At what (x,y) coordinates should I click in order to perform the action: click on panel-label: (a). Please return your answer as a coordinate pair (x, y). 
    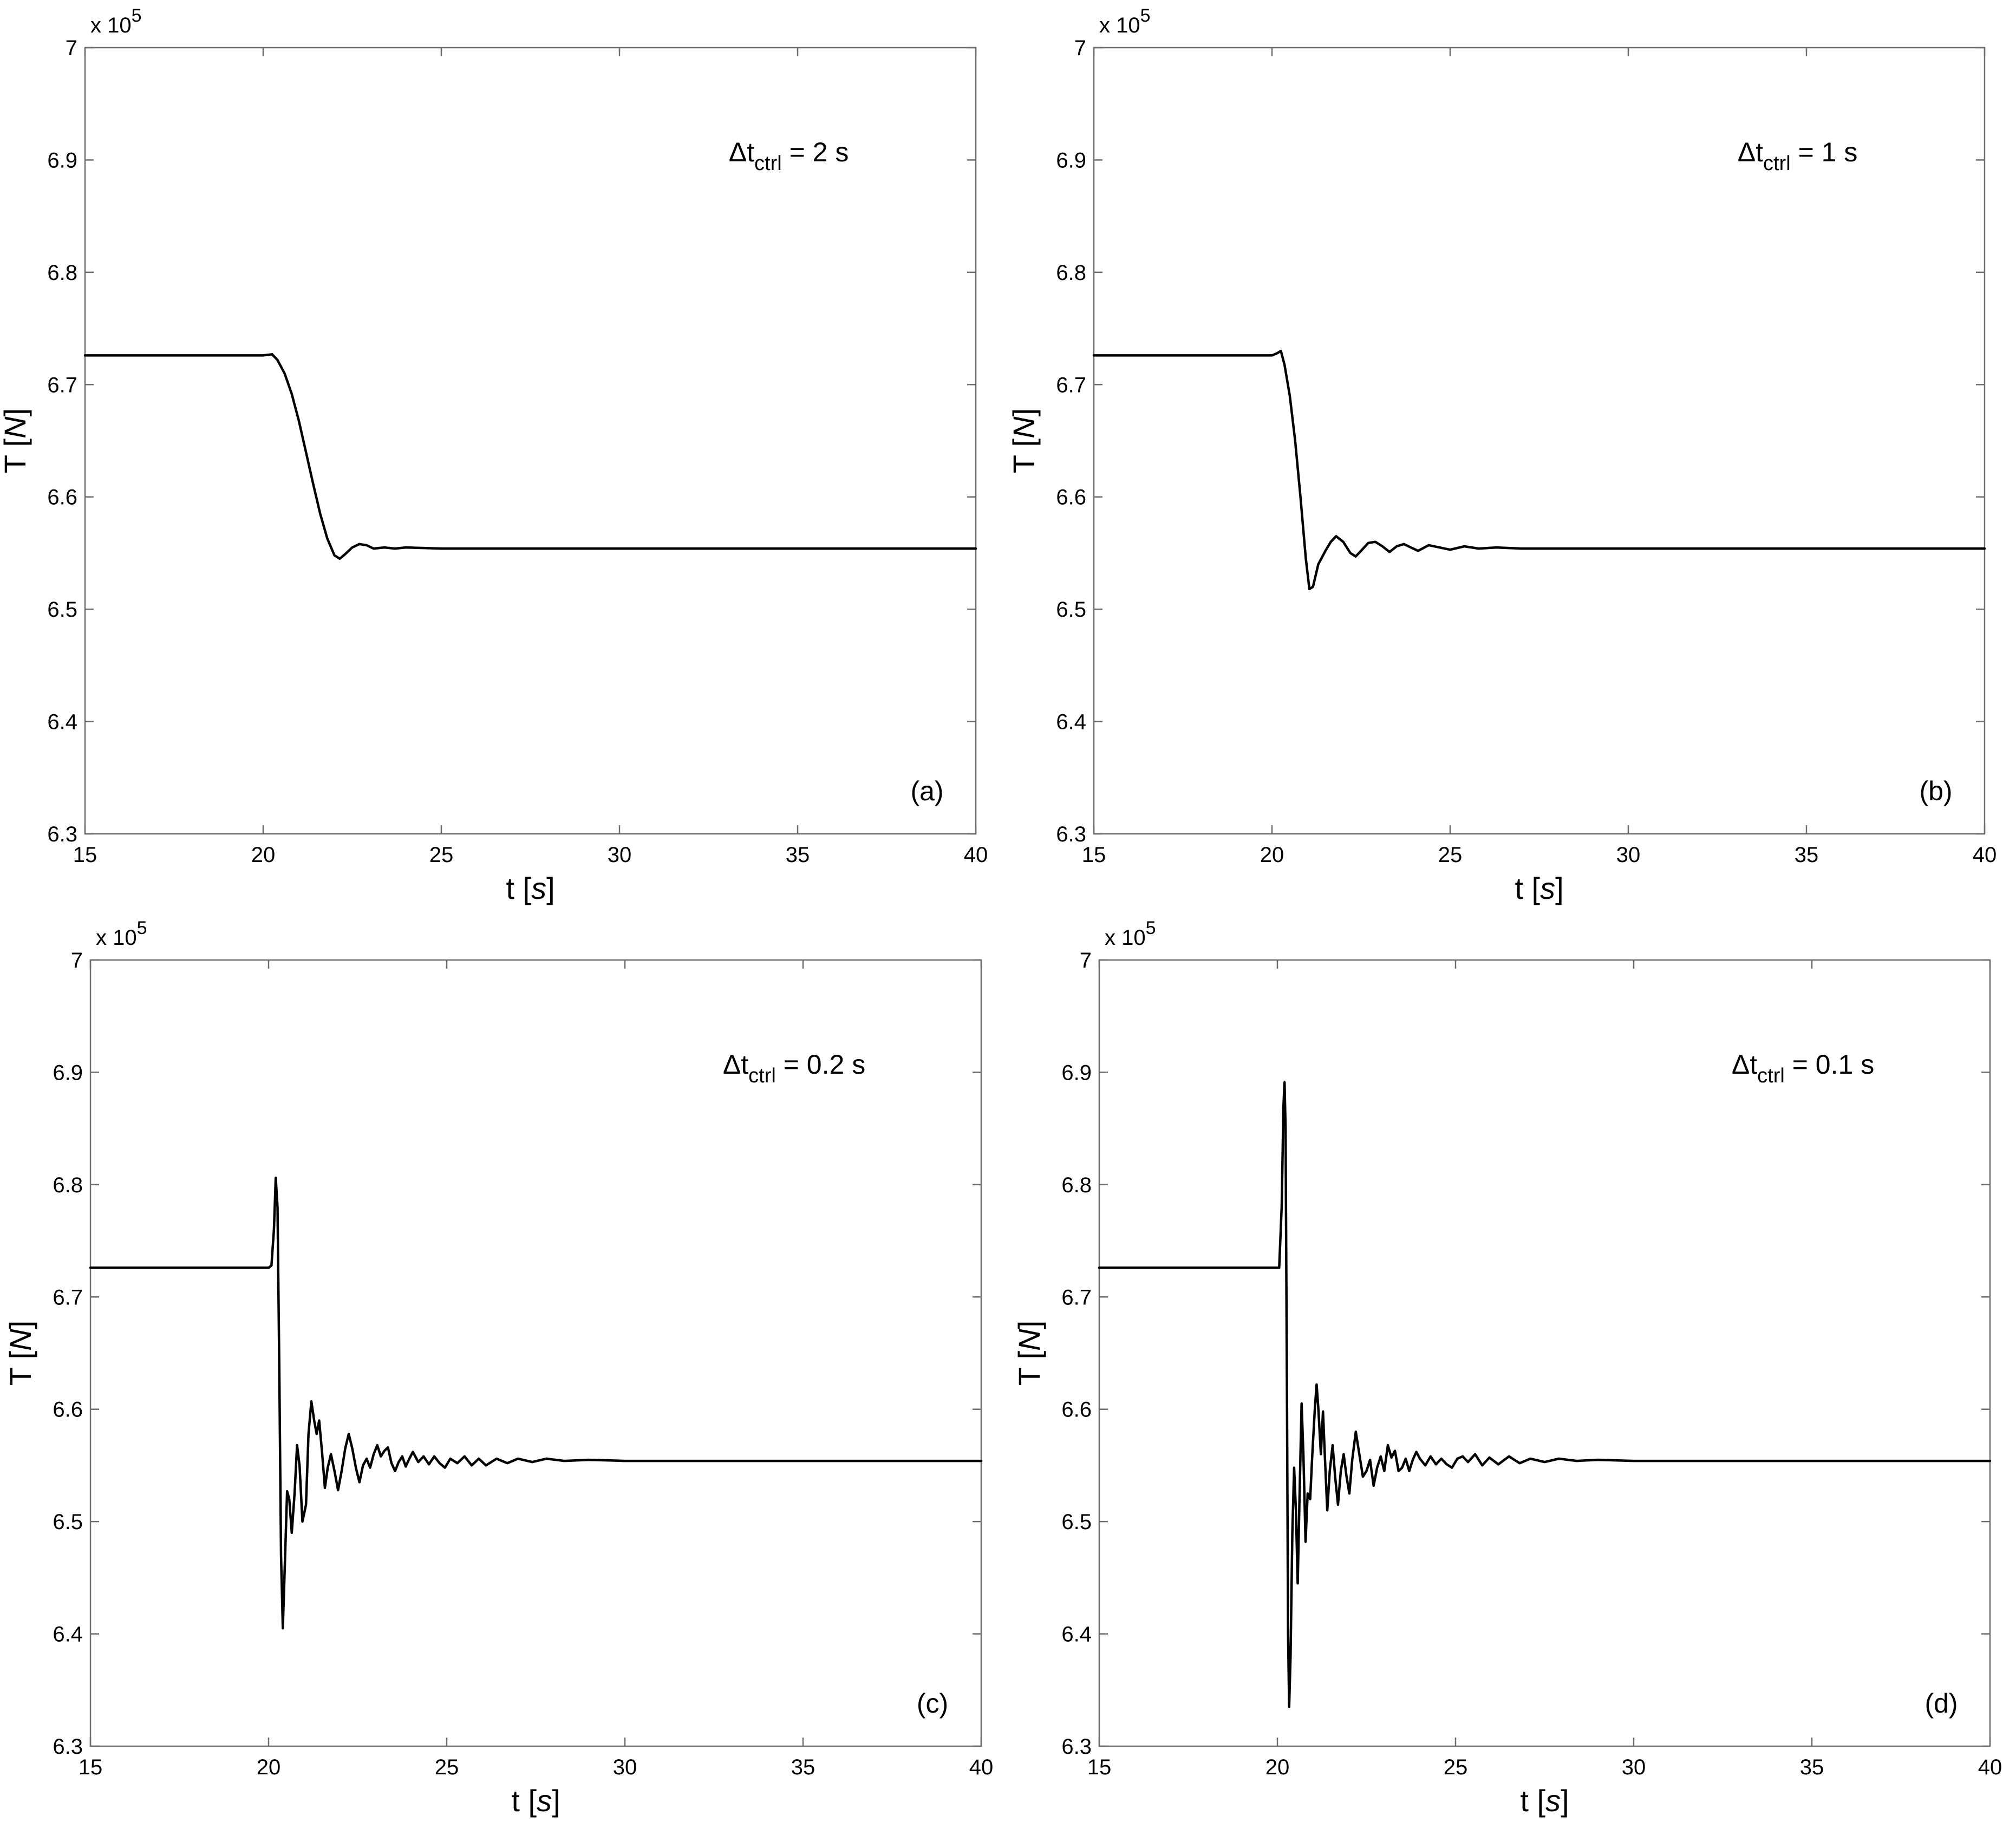
    Looking at the image, I should click on (926, 791).